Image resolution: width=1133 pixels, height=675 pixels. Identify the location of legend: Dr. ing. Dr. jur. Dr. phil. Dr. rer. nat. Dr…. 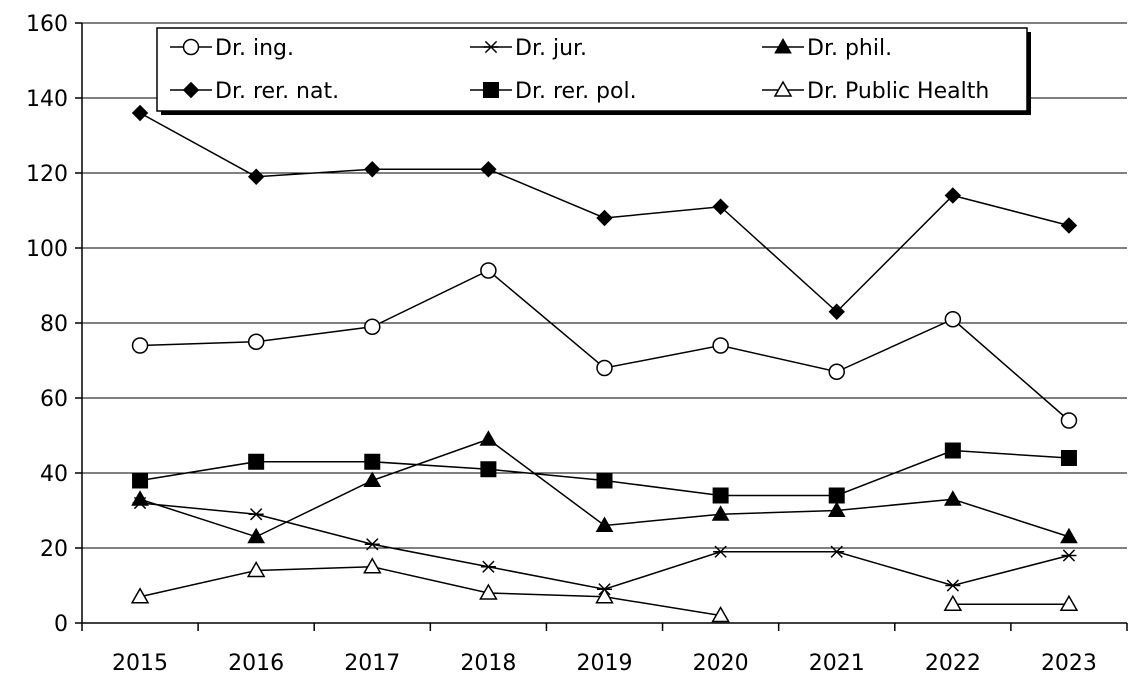
(593, 71).